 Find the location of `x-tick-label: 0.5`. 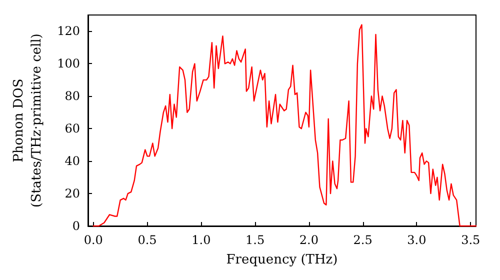

x-tick-label: 0.5 is located at coordinates (147, 240).